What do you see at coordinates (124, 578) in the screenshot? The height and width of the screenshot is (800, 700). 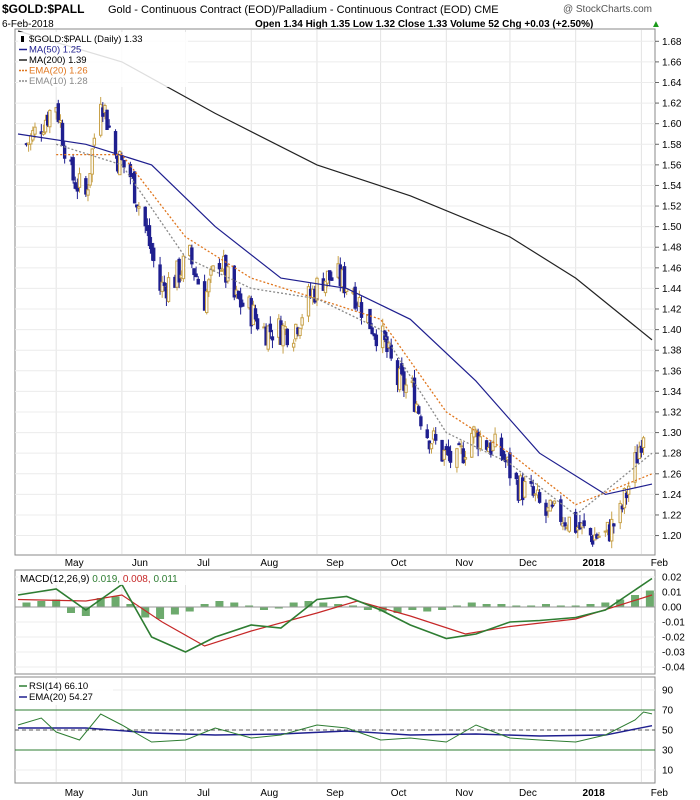 I see `macd-legend: MACD(12,26,9) 0.019, 0.008, 0.011` at bounding box center [124, 578].